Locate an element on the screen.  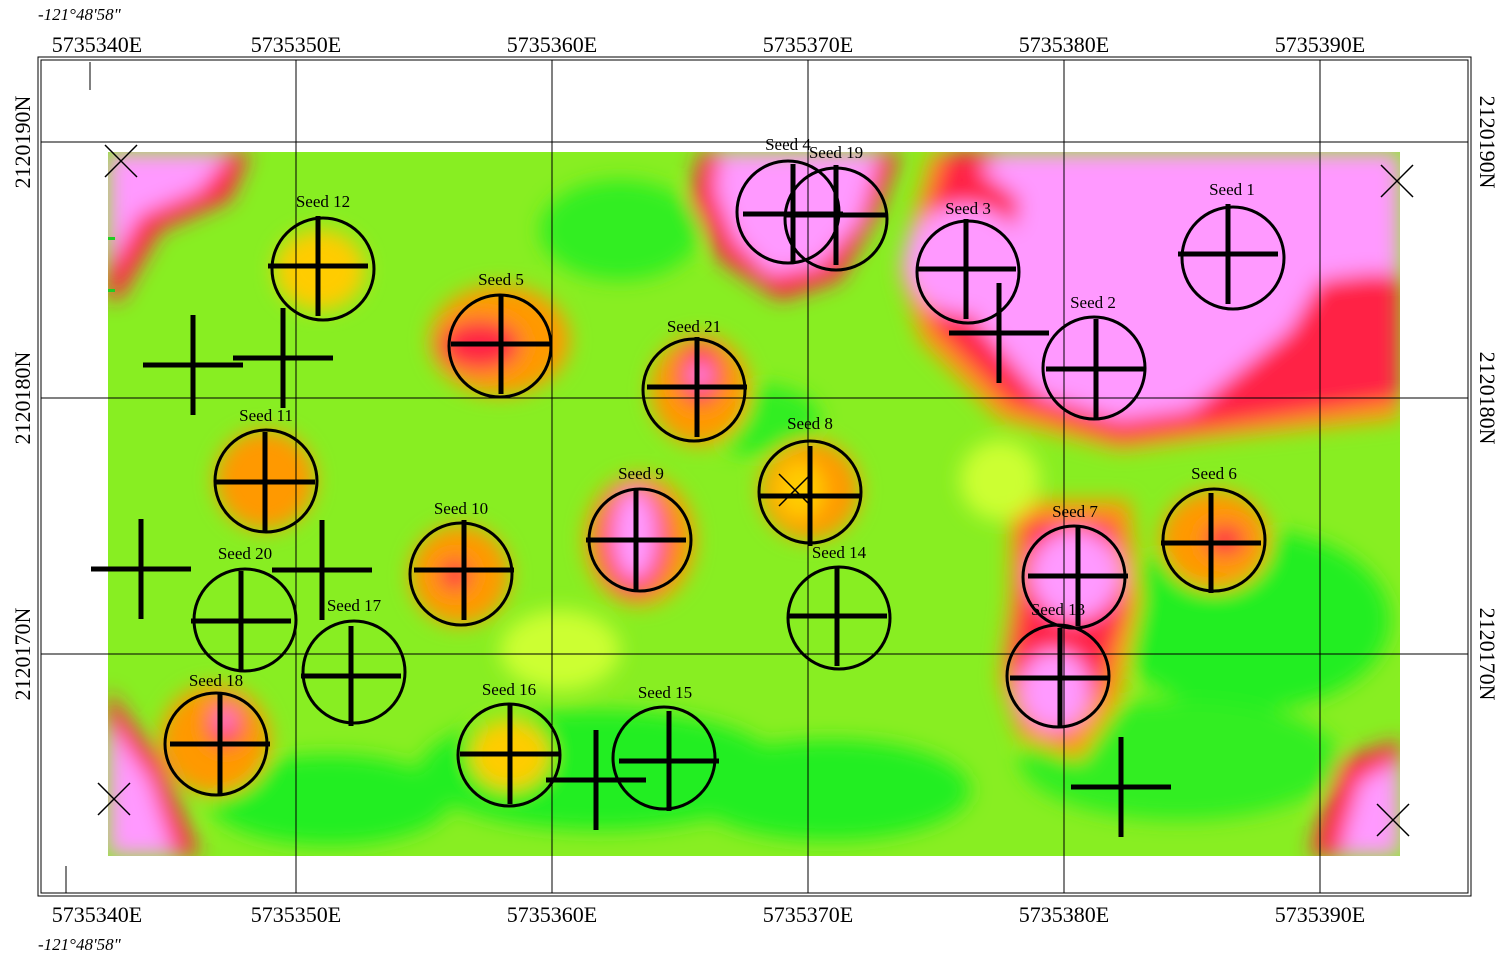
seed-marker: Seed 10 is located at coordinates (461, 563).